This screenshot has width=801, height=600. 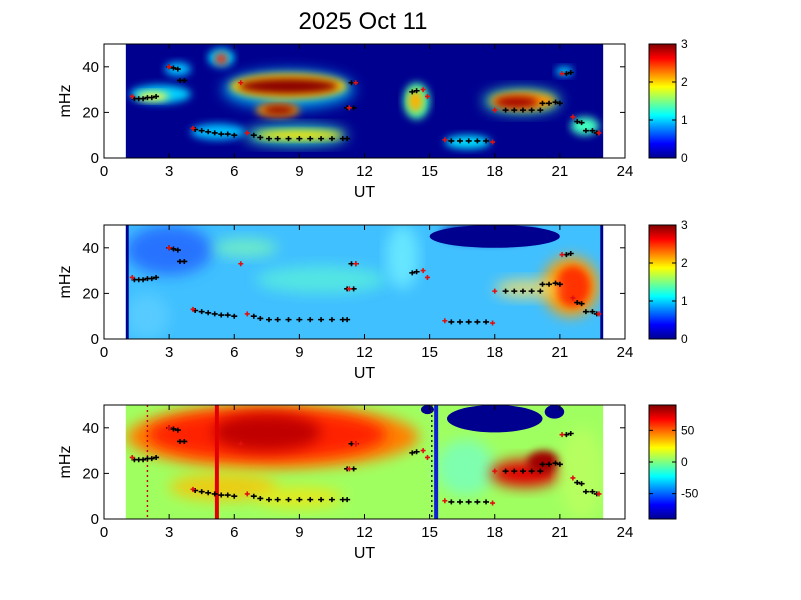 I want to click on x-tick-label: 18, so click(x=494, y=171).